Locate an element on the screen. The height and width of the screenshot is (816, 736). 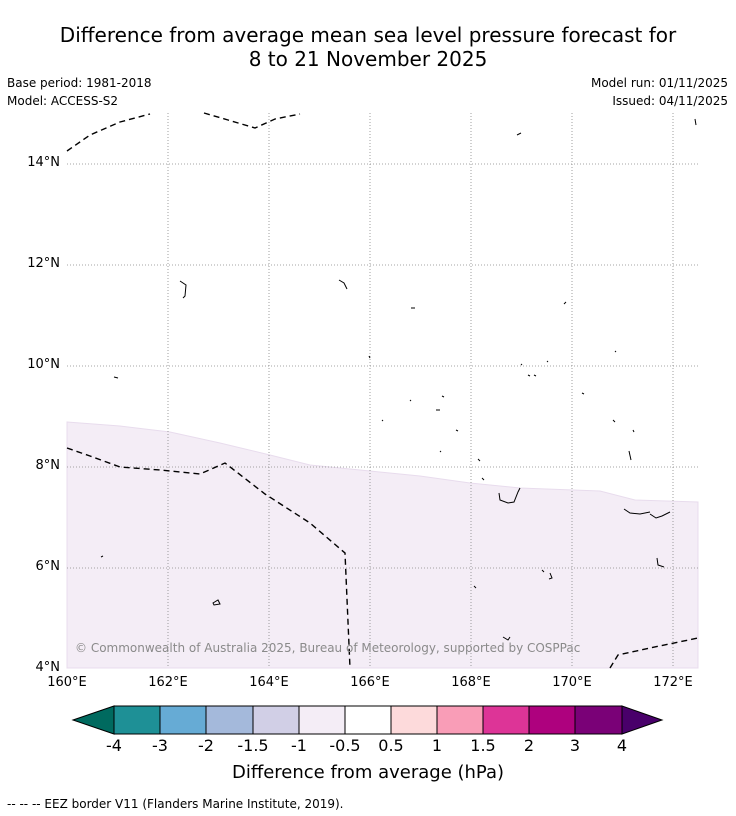
lat-label-10n: 10°N is located at coordinates (43, 364).